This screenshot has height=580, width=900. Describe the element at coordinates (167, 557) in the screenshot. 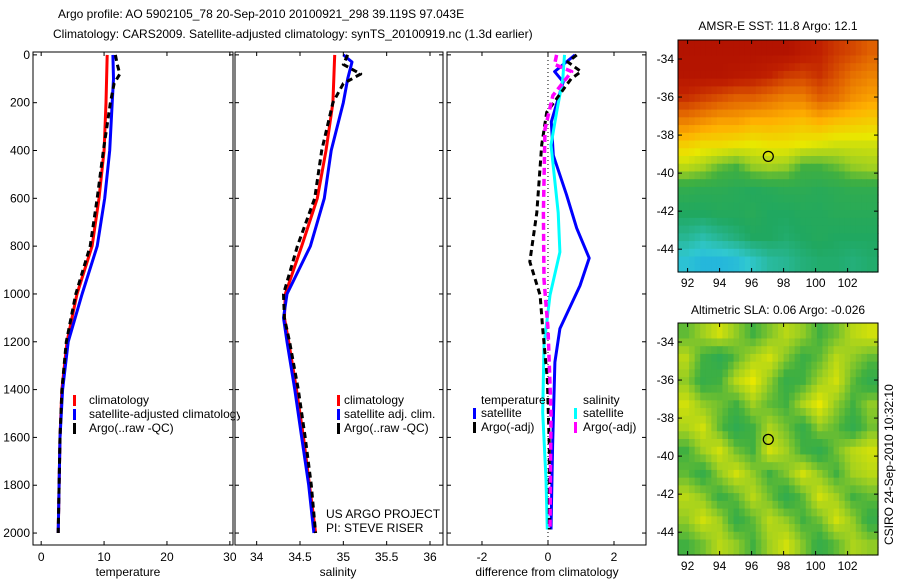

I see `x-tick-label: 20` at that location.